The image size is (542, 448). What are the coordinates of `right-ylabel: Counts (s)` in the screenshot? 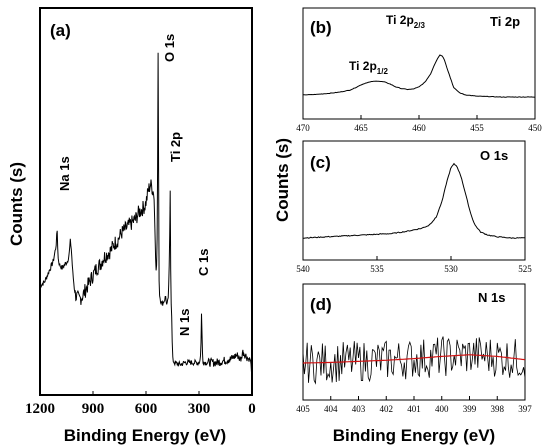 It's located at (282, 180).